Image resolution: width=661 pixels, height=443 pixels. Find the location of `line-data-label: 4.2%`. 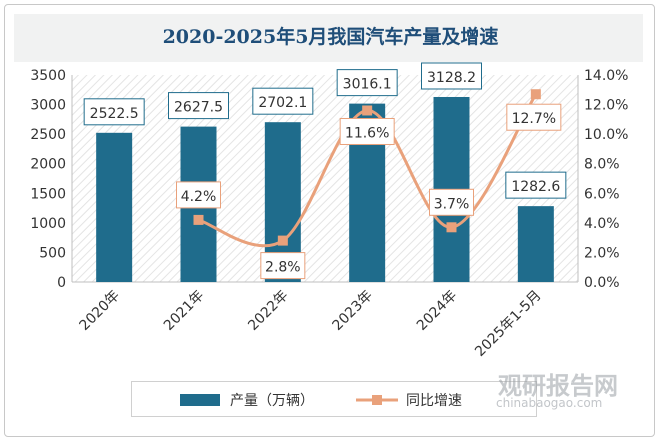

line-data-label: 4.2% is located at coordinates (199, 197).